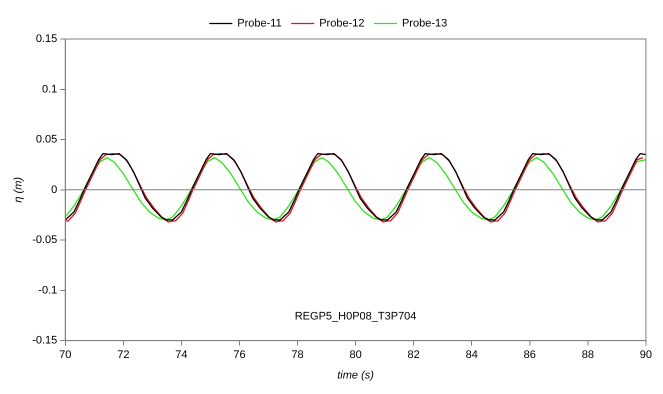  What do you see at coordinates (297, 355) in the screenshot?
I see `x-tick-label: 78` at bounding box center [297, 355].